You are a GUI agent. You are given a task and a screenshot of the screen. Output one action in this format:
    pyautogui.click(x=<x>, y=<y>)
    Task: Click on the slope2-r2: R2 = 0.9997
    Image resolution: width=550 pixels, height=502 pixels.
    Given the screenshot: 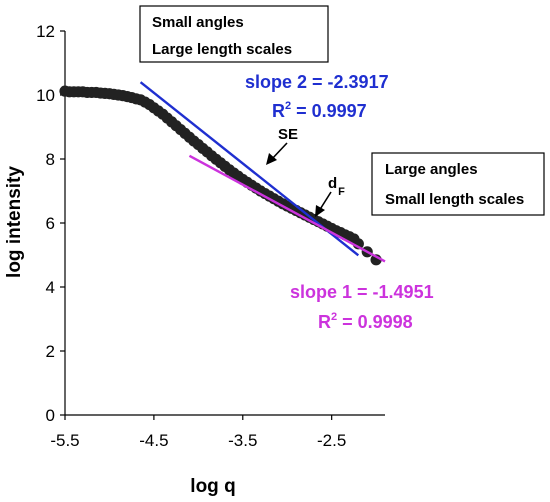 What is the action you would take?
    pyautogui.click(x=319, y=110)
    